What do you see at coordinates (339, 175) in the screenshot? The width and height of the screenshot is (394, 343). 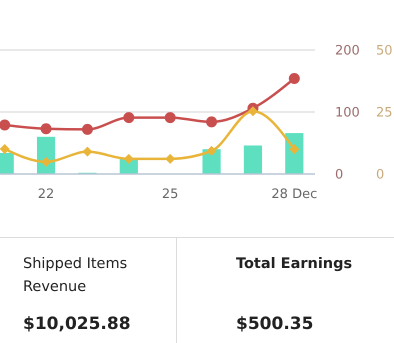 I see `y-tick-label: 0` at bounding box center [339, 175].